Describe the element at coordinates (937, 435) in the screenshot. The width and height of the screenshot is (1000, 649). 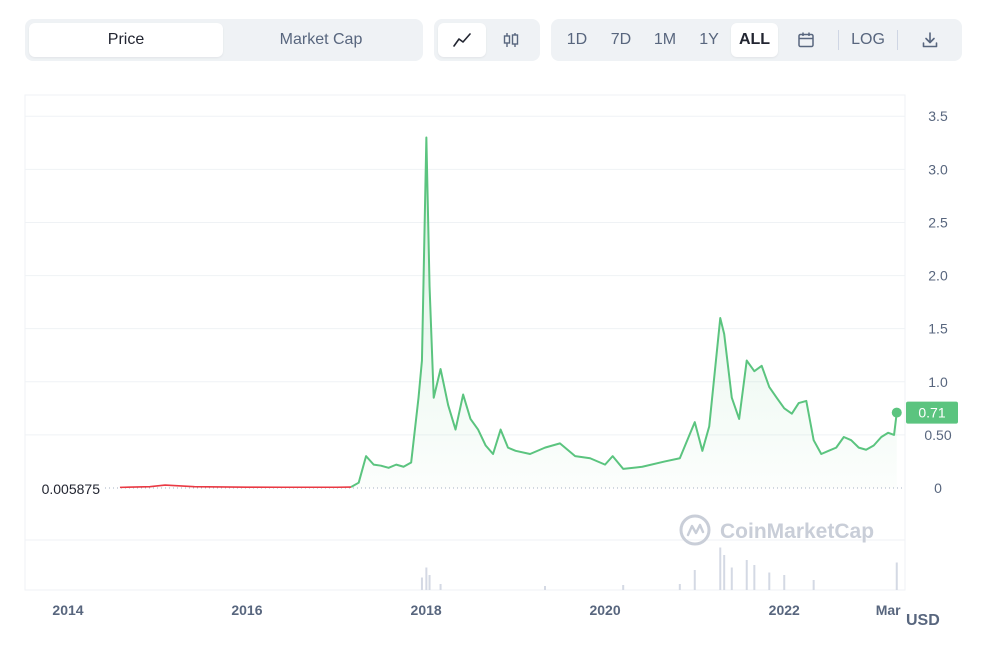
I see `y-tick-label: 0.50` at that location.